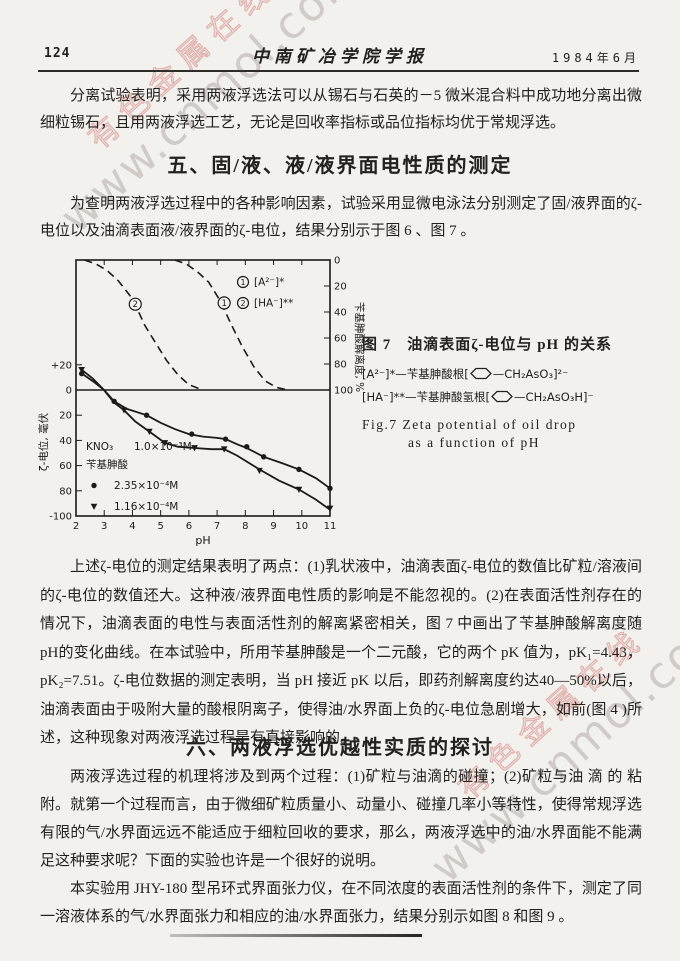  Describe the element at coordinates (487, 345) in the screenshot. I see `figure7-caption-cn: 图 7 油滴表面ζ-电位与 pH 的关系` at that location.